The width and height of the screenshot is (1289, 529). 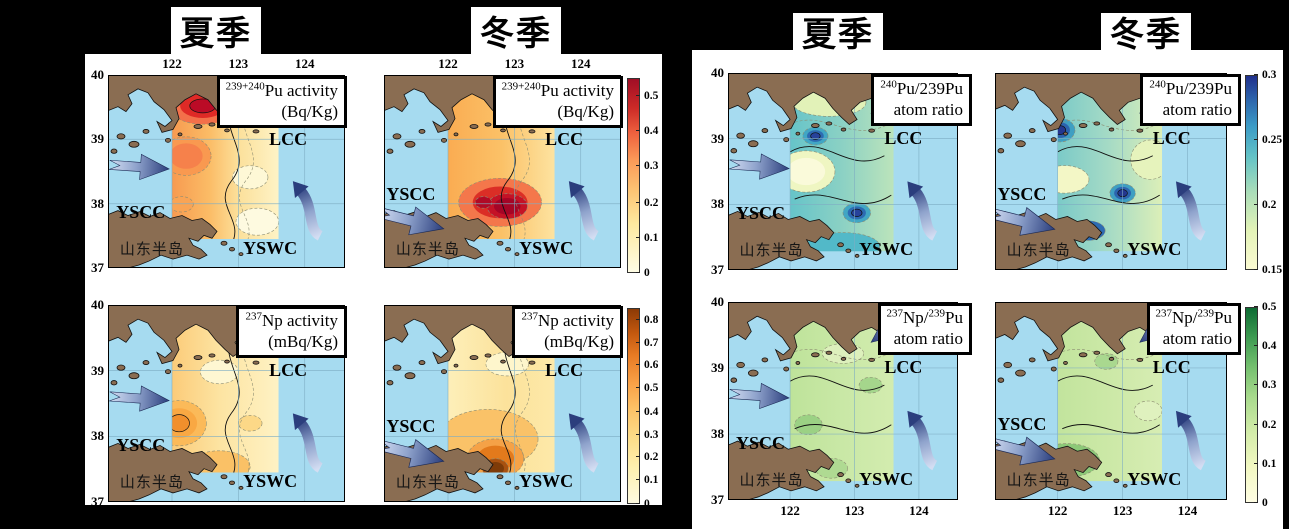 I want to click on colorbar-cb1: 0 0.1 0.2 0.3 0.4 0.5, so click(x=642, y=178).